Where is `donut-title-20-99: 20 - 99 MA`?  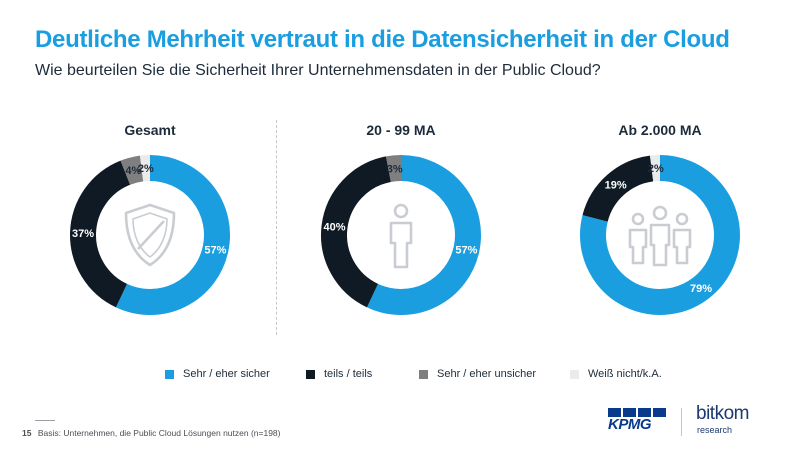 donut-title-20-99: 20 - 99 MA is located at coordinates (401, 130).